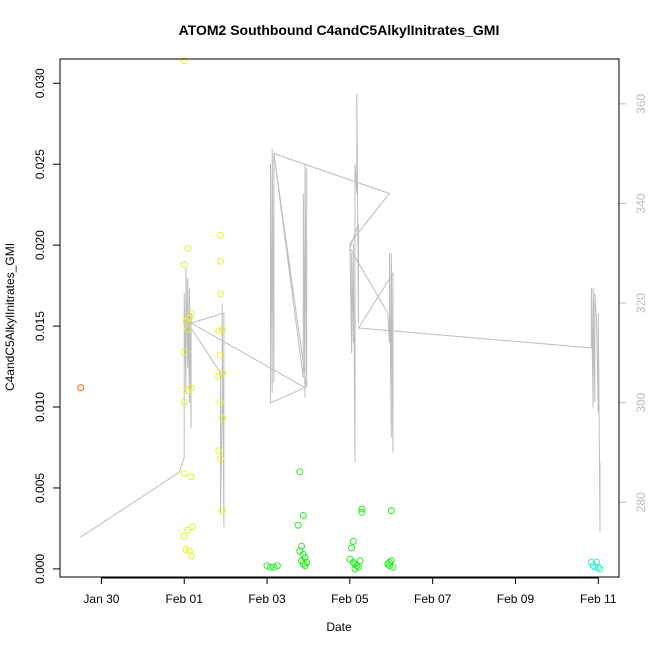 The width and height of the screenshot is (650, 650). Describe the element at coordinates (40, 164) in the screenshot. I see `y-tick-label: 0.025` at that location.